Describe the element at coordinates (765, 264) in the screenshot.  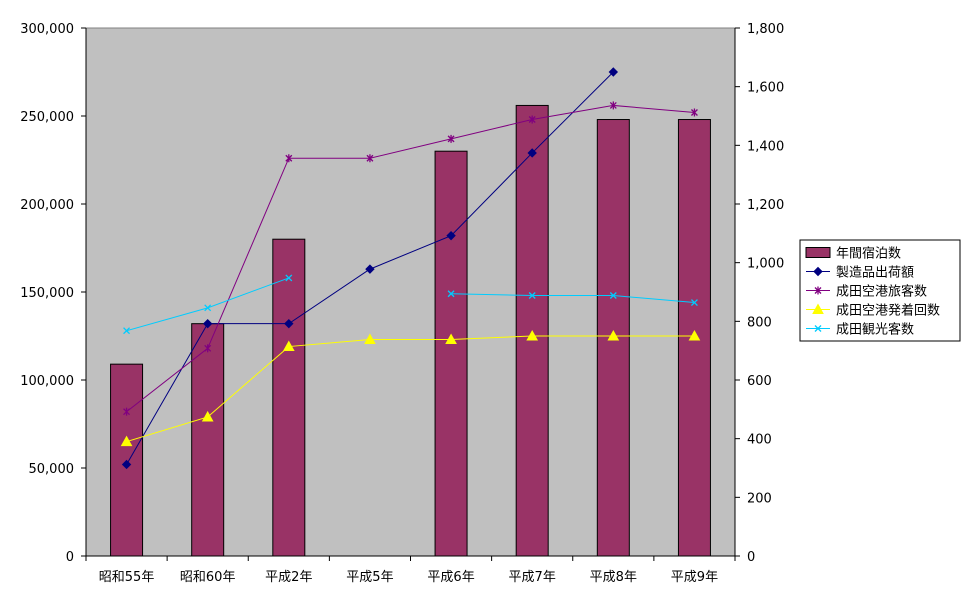
I see `right-axis-tick-label: 1,000` at that location.